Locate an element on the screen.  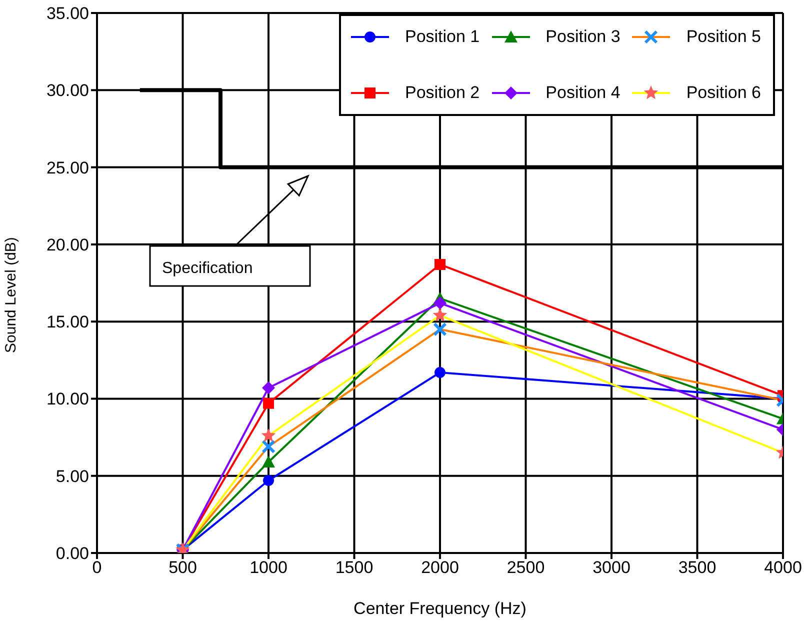
y-tick-label: 10.00 is located at coordinates (67, 399).